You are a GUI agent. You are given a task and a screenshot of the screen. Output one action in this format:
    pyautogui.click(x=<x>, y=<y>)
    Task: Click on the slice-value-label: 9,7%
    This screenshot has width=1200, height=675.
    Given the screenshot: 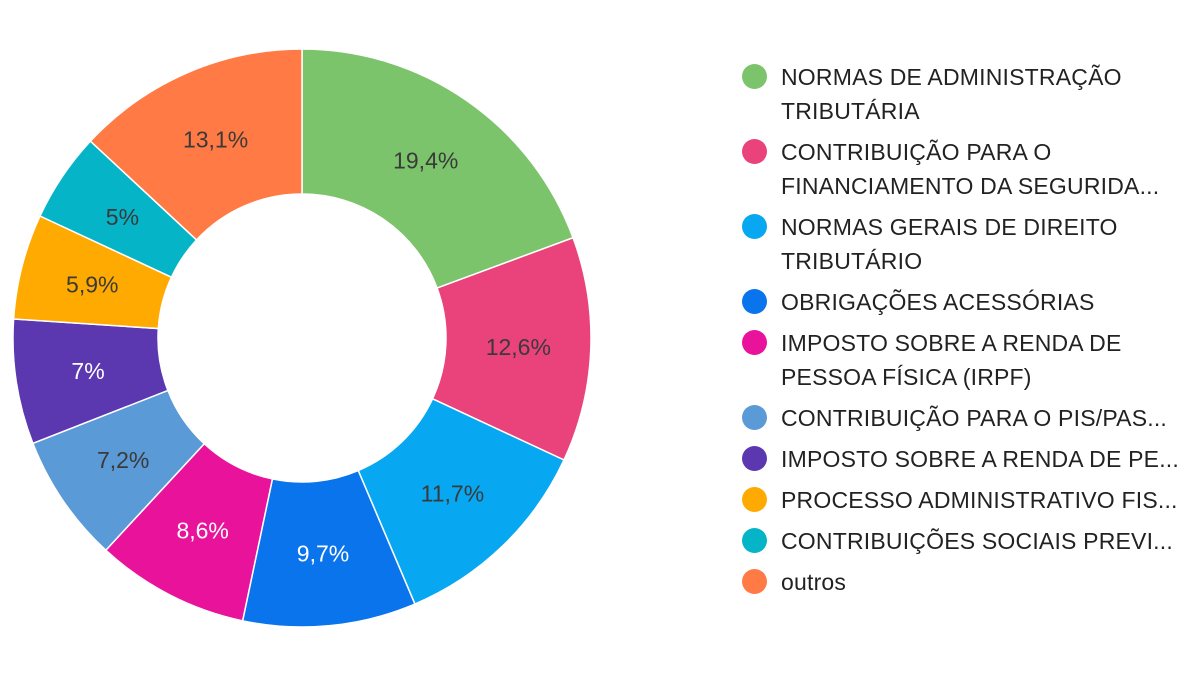 What is the action you would take?
    pyautogui.click(x=323, y=553)
    